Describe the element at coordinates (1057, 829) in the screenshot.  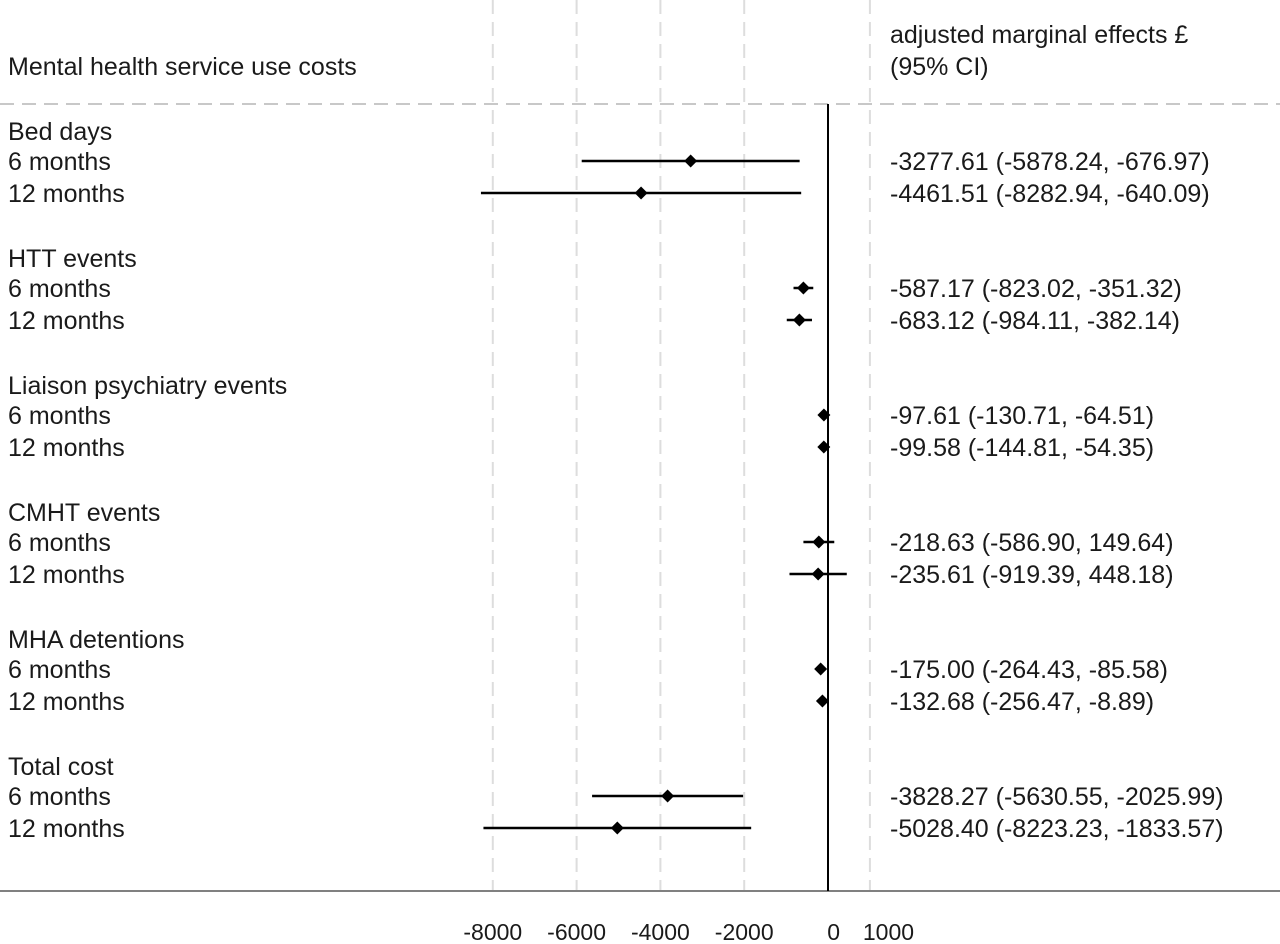
I see `effect-text: -5028.40 (-8223.23, -1833.57)` at that location.